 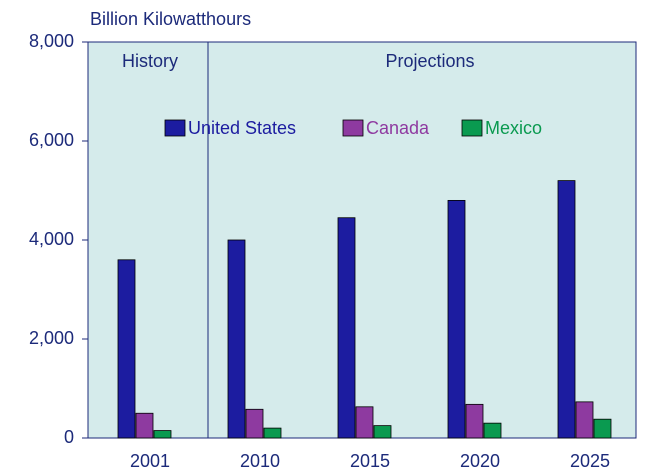 What do you see at coordinates (51, 338) in the screenshot?
I see `y-tick-label: 2,000` at bounding box center [51, 338].